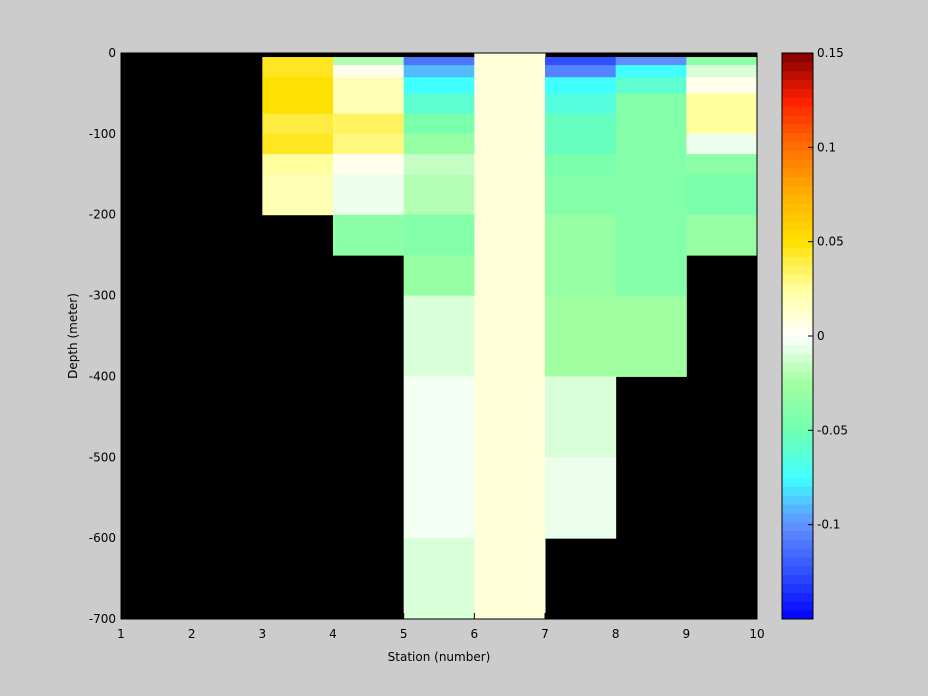  What do you see at coordinates (616, 634) in the screenshot?
I see `x-tick-label: 8` at bounding box center [616, 634].